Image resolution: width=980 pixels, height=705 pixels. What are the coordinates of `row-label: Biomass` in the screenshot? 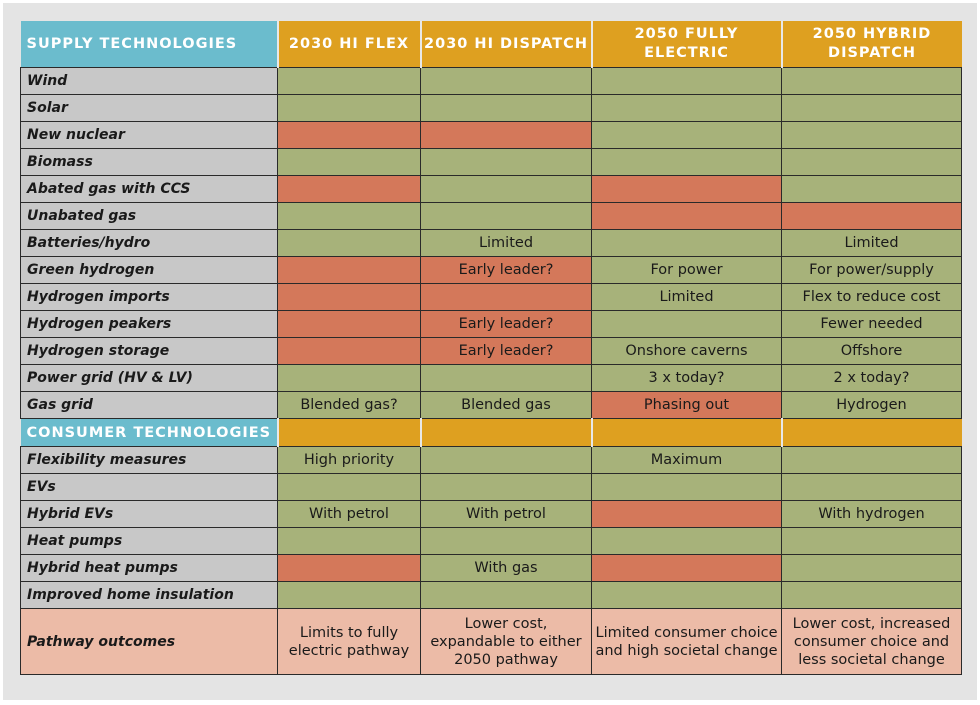 It's located at (149, 162).